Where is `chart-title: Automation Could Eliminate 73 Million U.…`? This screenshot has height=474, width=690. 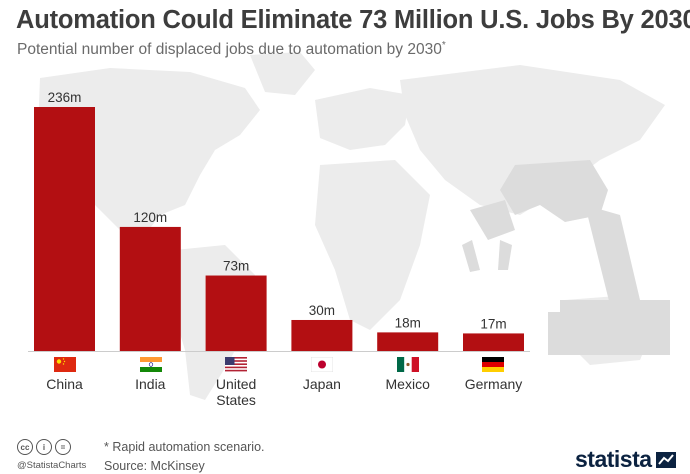
chart-title: Automation Could Eliminate 73 Million U.… is located at coordinates (353, 20).